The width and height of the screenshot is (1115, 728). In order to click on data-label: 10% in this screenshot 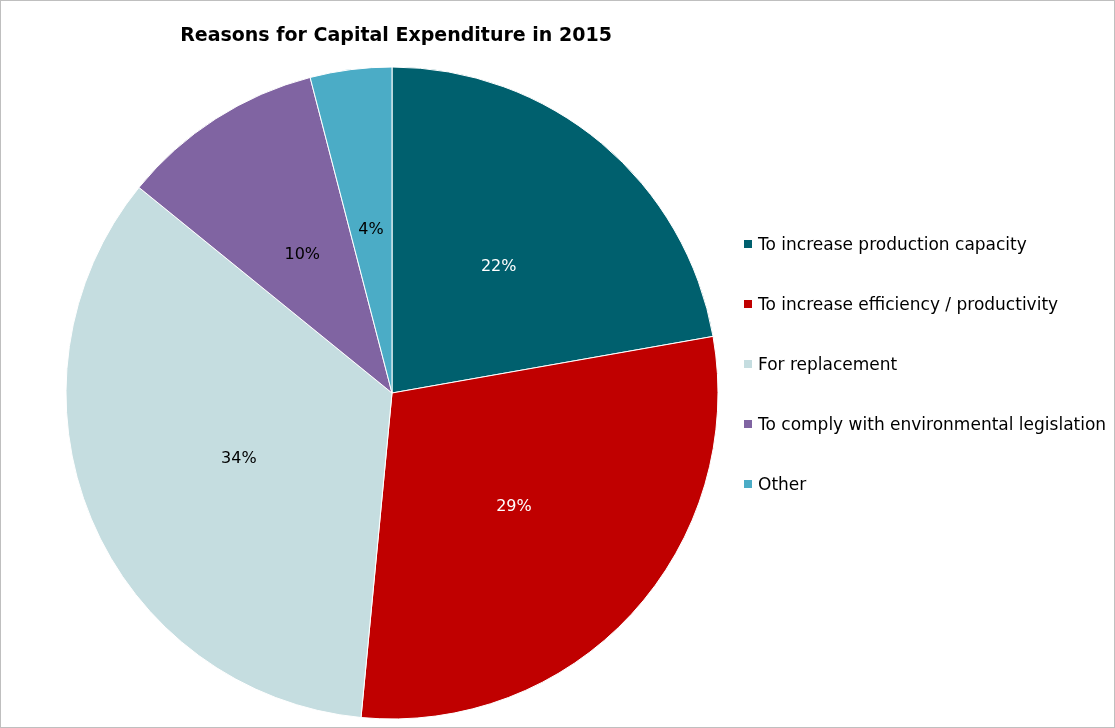, I will do `click(302, 253)`.